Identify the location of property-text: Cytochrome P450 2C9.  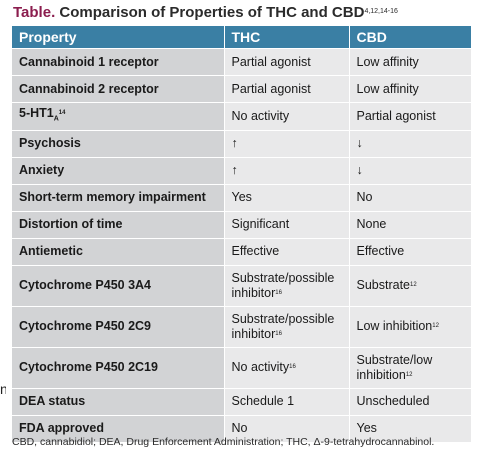
(85, 326).